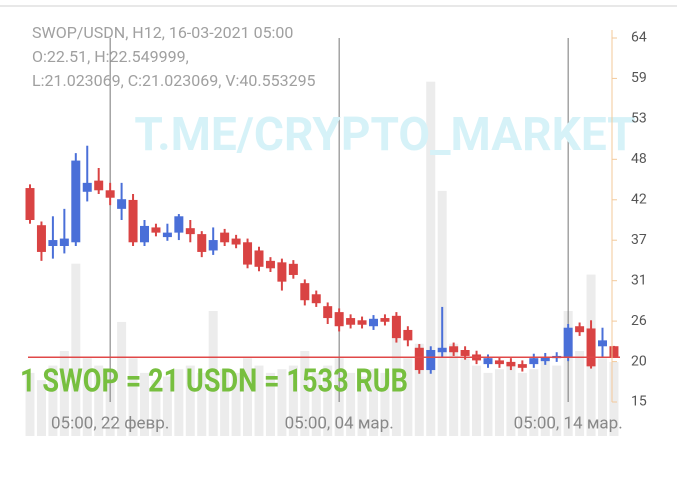  I want to click on x-tick-label: 05:00, 14 мар., so click(568, 423).